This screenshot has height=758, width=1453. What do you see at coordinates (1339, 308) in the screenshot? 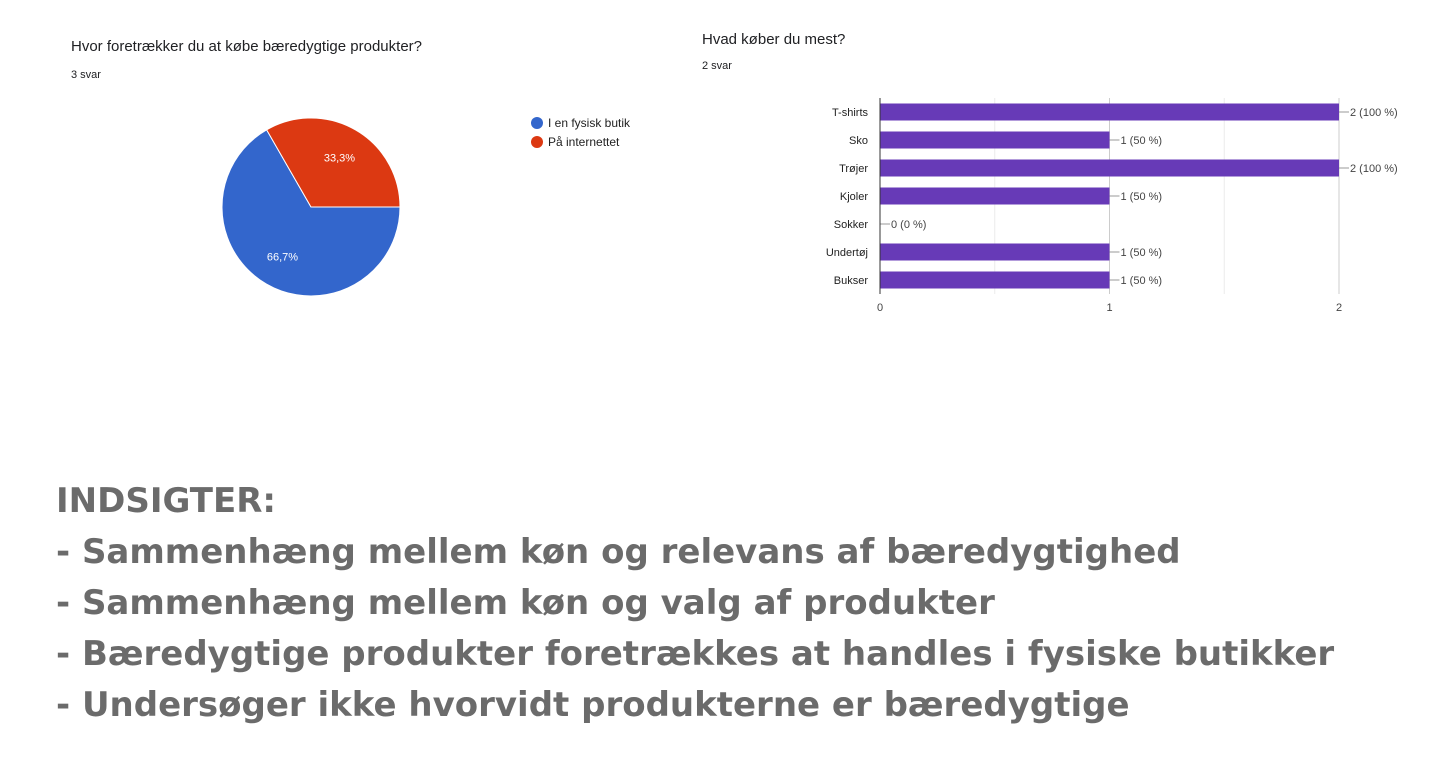
I see `x-tick-label: 2` at bounding box center [1339, 308].